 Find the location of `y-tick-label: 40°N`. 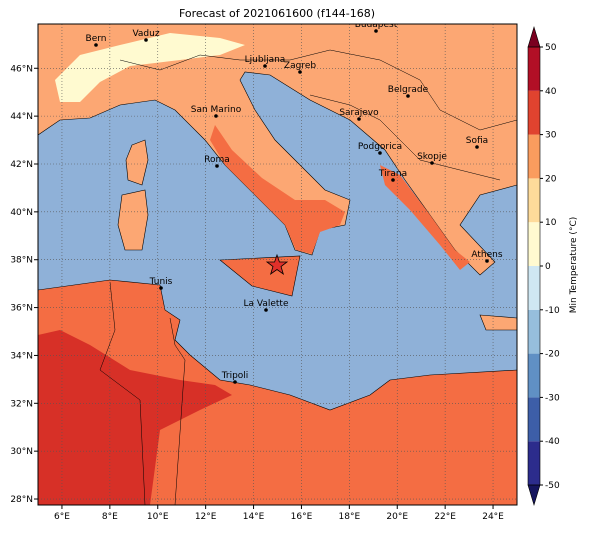

y-tick-label: 40°N is located at coordinates (21, 213).